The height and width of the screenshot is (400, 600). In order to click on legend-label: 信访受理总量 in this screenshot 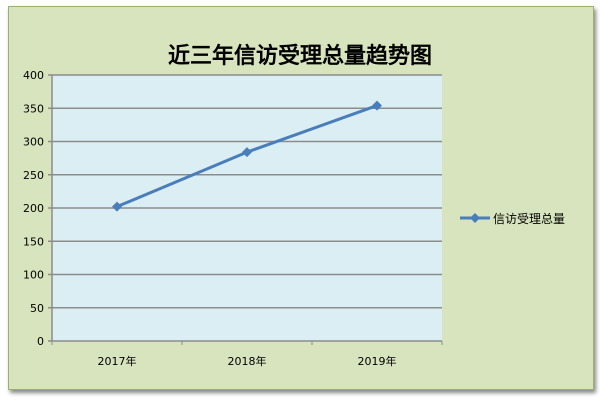, I will do `click(529, 219)`.